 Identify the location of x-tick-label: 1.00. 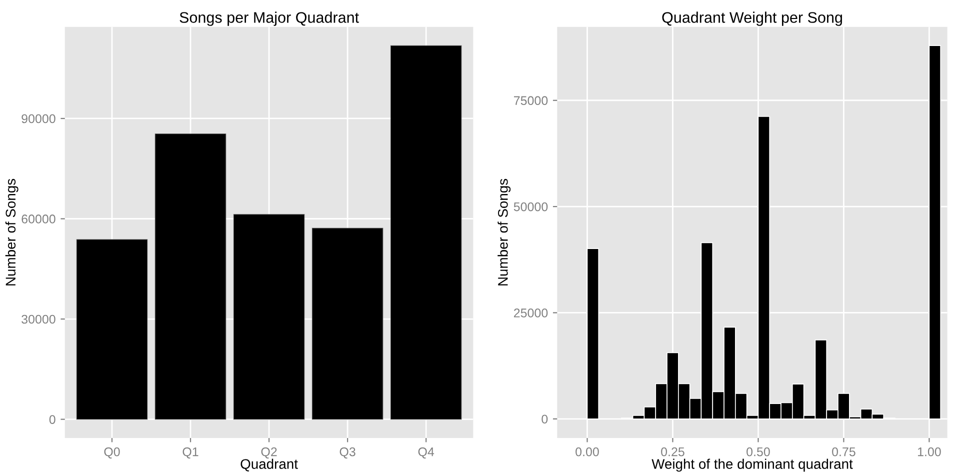
(929, 451).